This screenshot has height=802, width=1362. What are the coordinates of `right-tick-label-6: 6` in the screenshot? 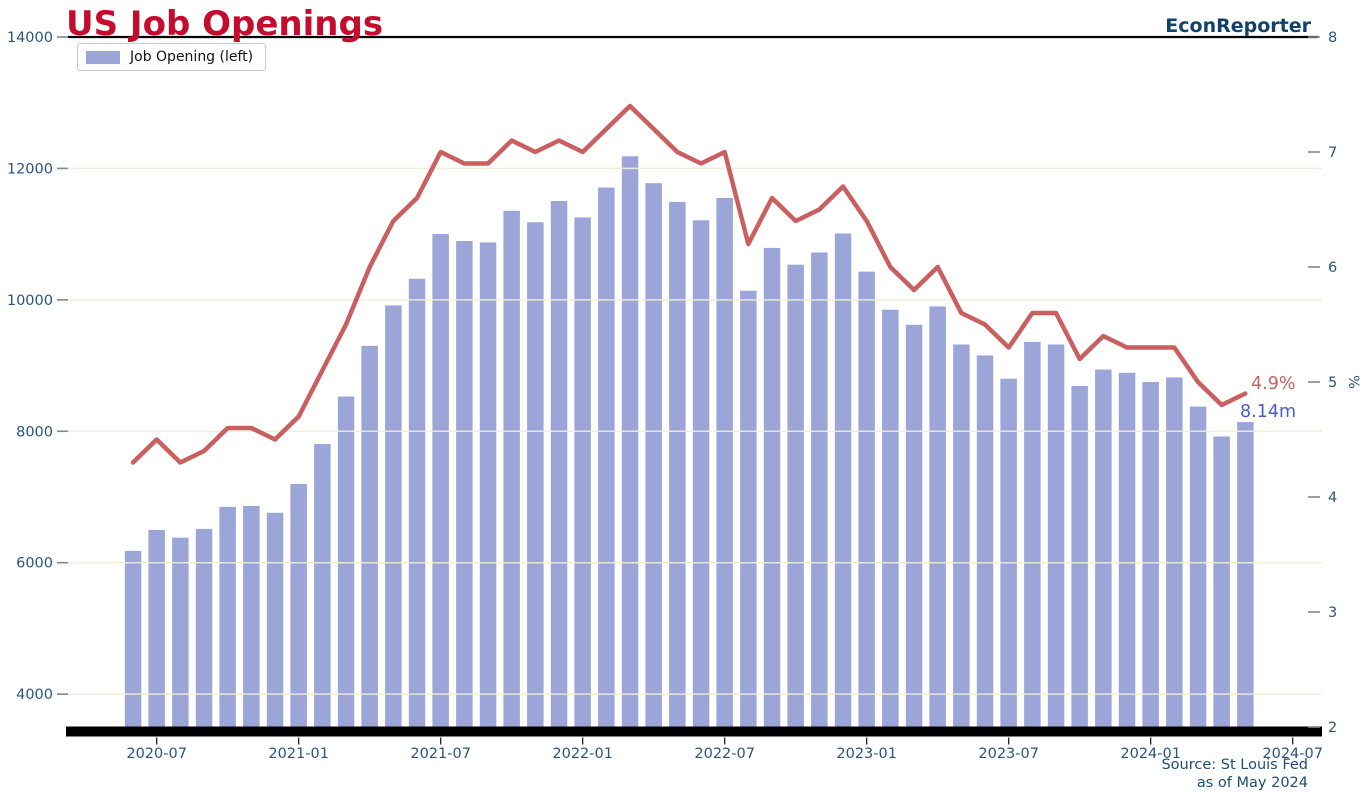 It's located at (1332, 268).